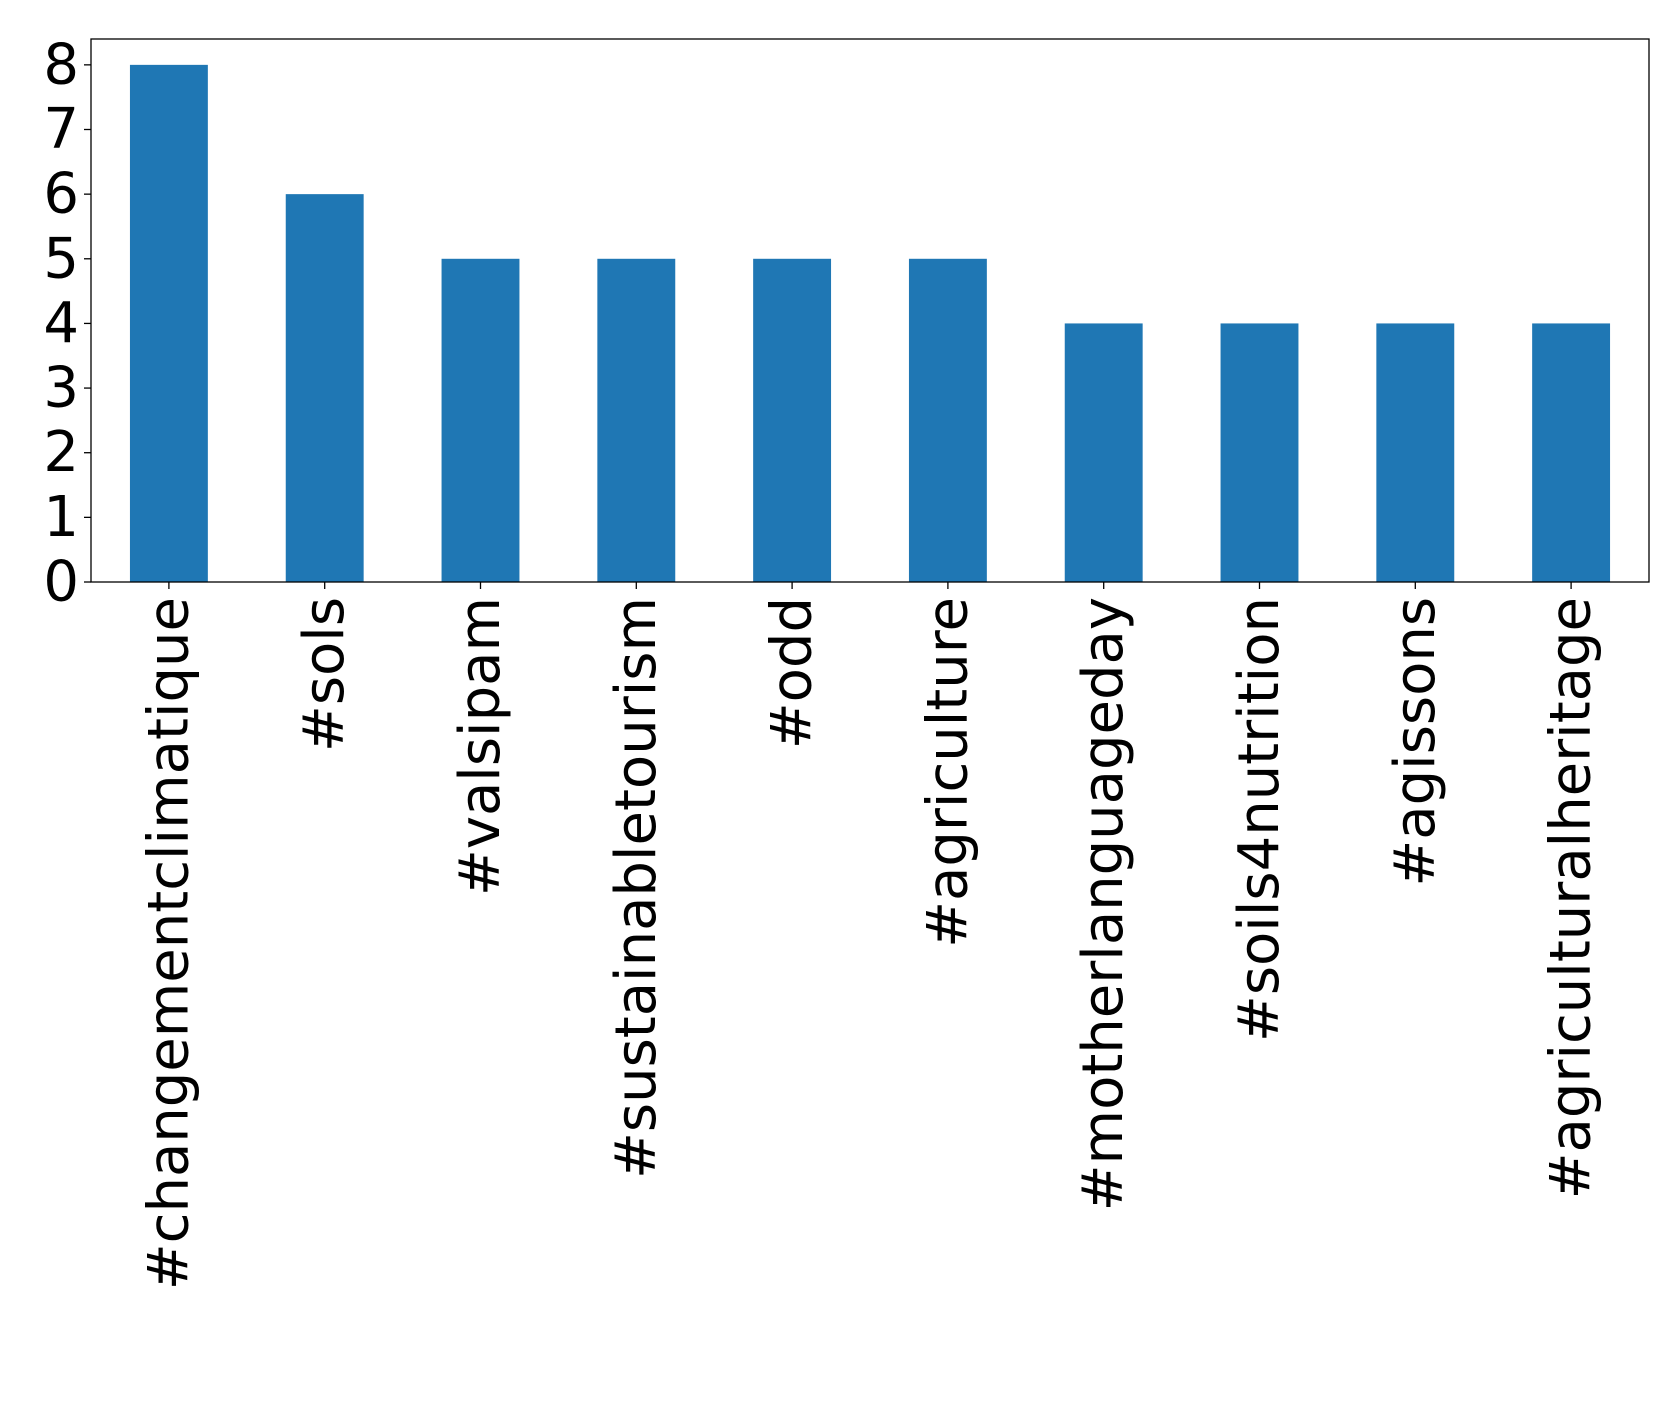 The height and width of the screenshot is (1405, 1679). I want to click on x-tick-label: #odd, so click(792, 673).